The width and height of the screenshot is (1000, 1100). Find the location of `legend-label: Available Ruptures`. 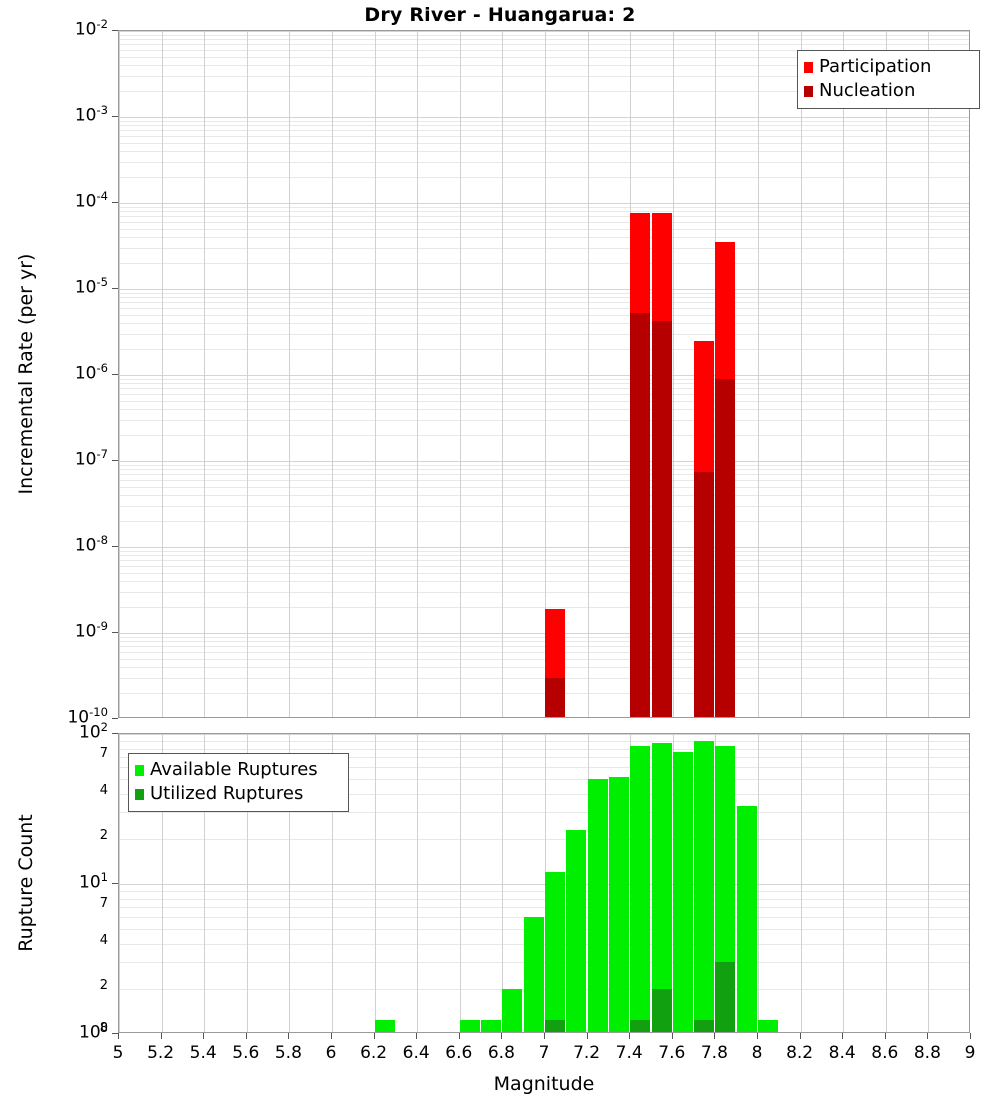

legend-label: Available Ruptures is located at coordinates (234, 769).